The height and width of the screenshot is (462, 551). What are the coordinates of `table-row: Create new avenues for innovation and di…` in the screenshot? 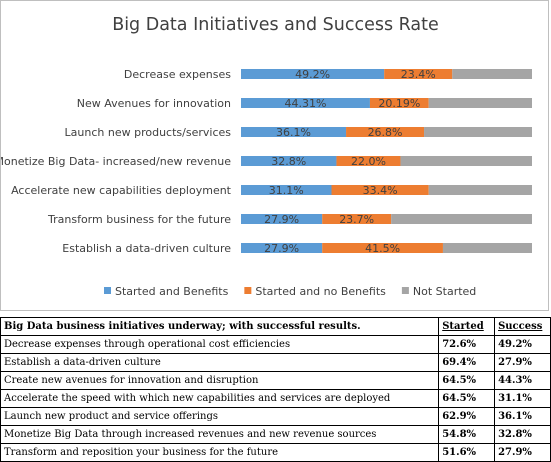 It's located at (275, 380).